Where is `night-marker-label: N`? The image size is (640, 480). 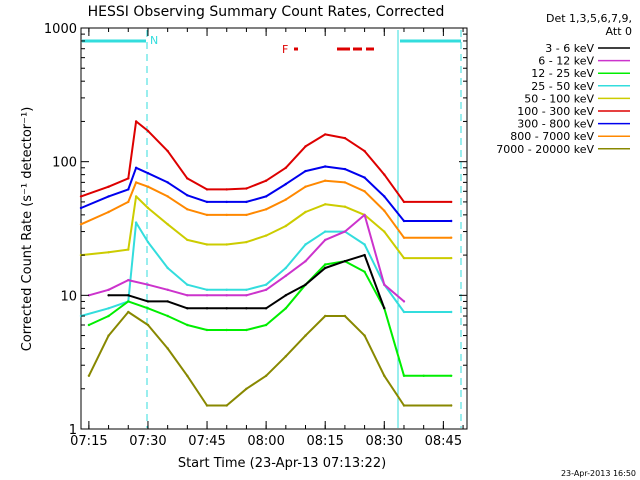 night-marker-label: N is located at coordinates (154, 40).